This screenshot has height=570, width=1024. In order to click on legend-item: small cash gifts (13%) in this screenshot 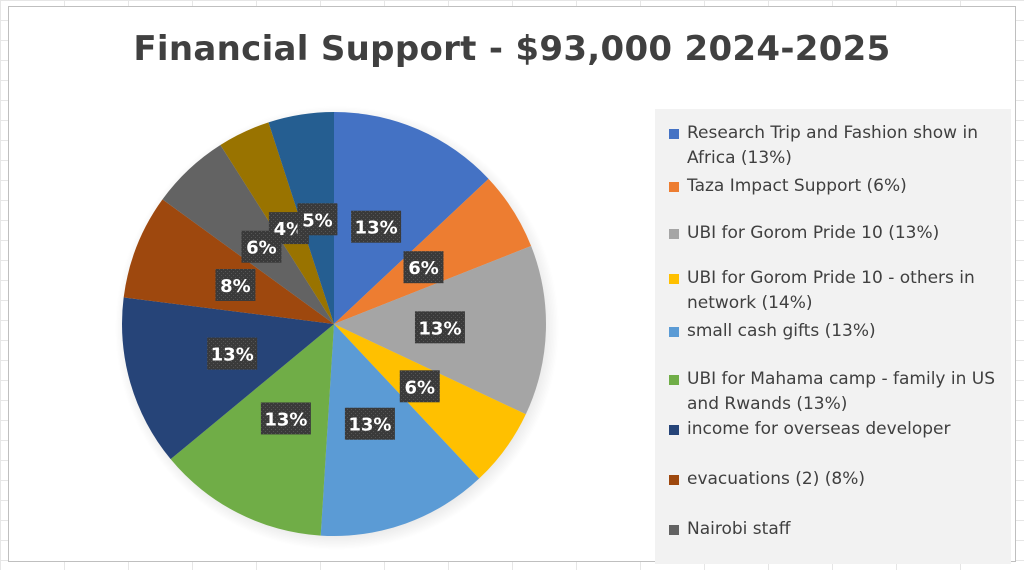, I will do `click(836, 331)`.